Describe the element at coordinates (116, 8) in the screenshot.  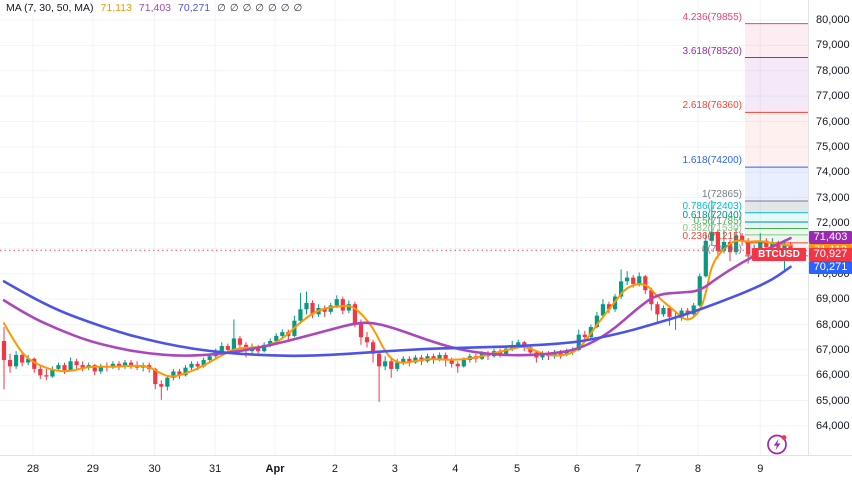
I see `legend-ma-value: 71,113` at that location.